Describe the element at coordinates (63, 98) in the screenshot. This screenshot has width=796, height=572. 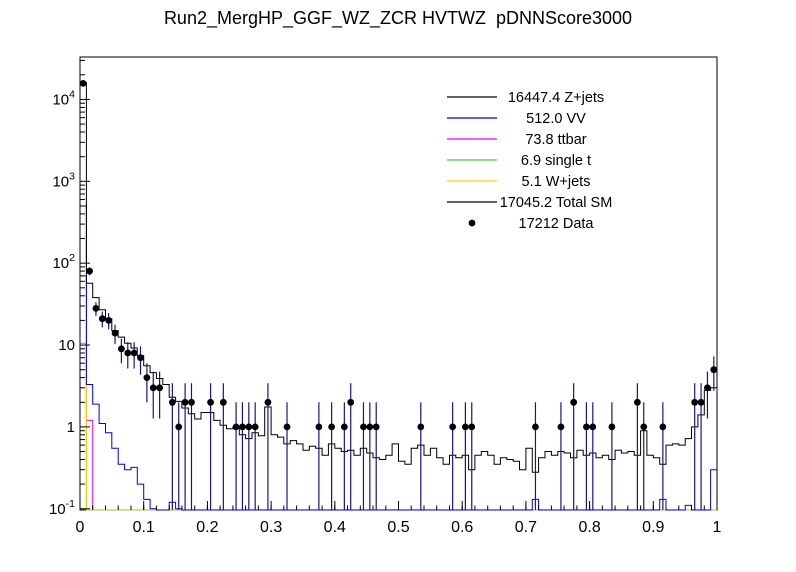
I see `y-tick-label: 10⁴` at that location.